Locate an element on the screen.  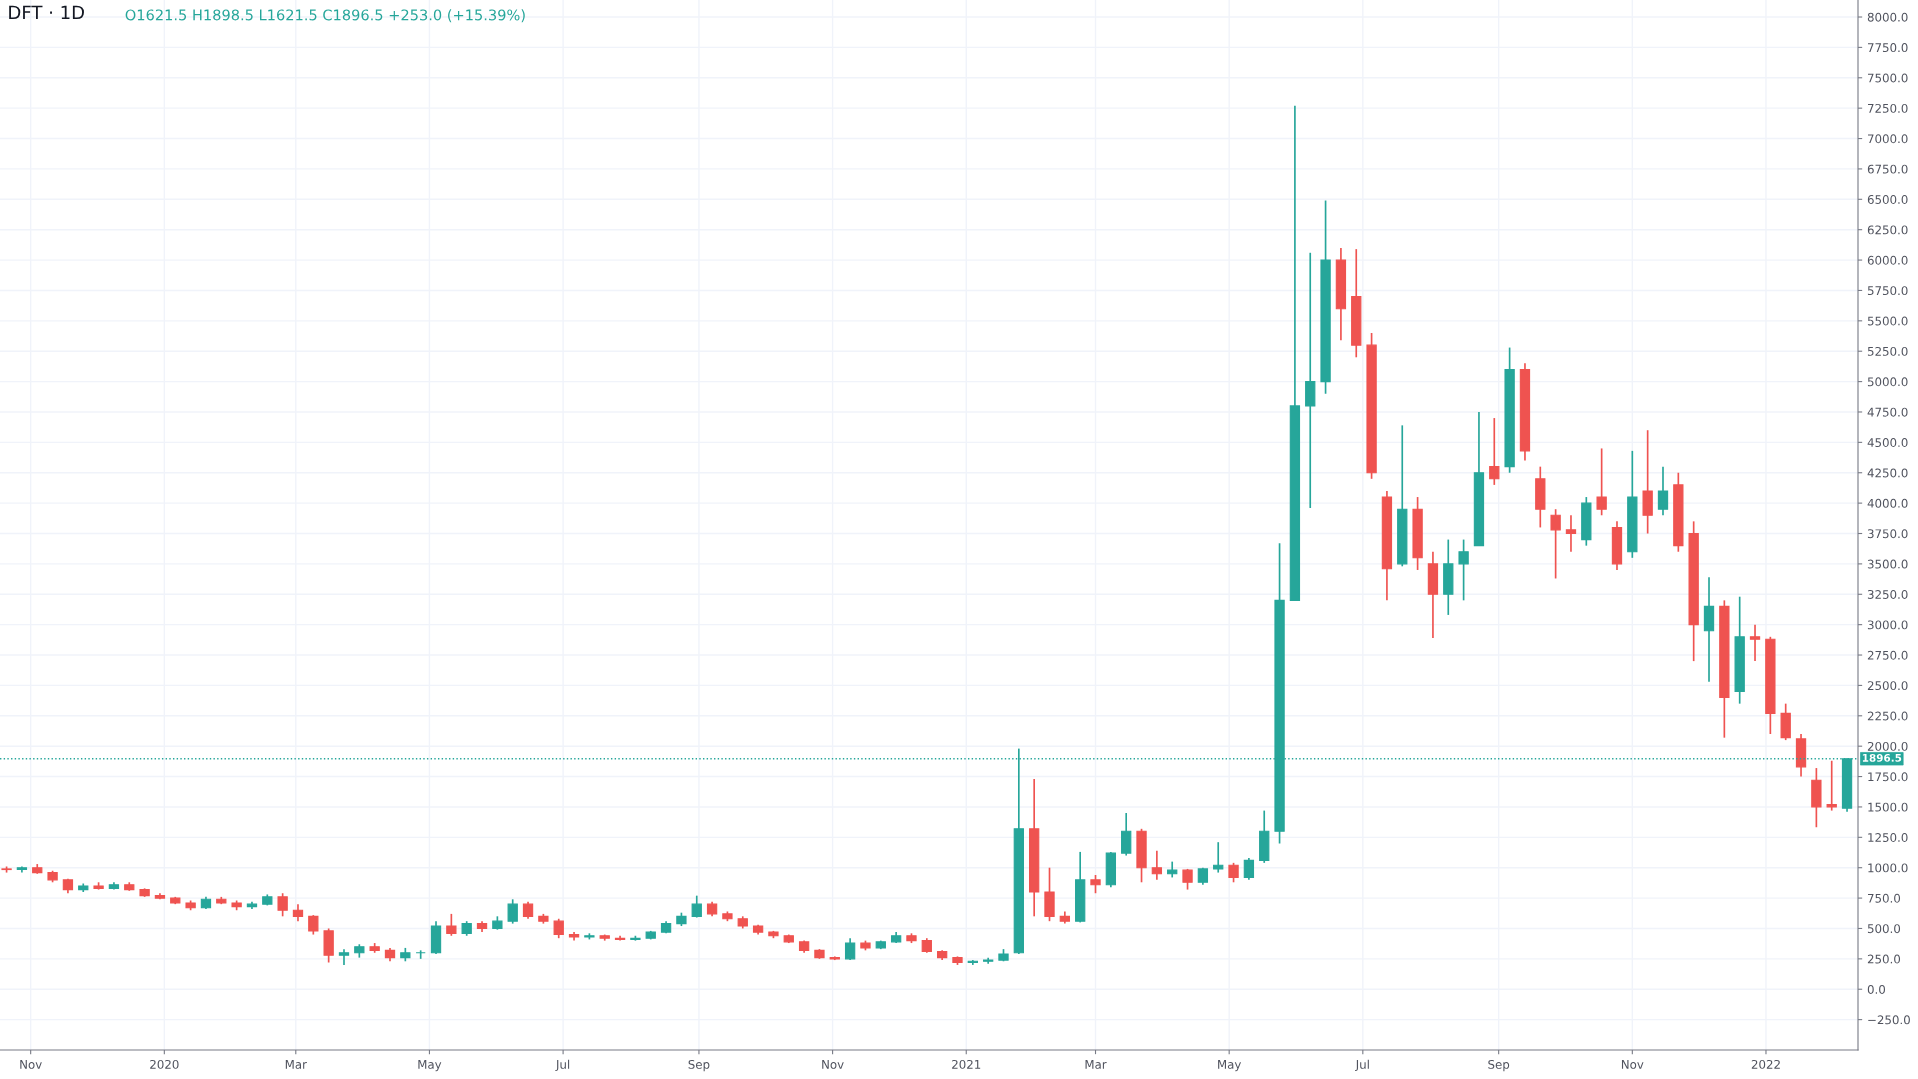
y-tick-label: 4750.0 is located at coordinates (1887, 412).